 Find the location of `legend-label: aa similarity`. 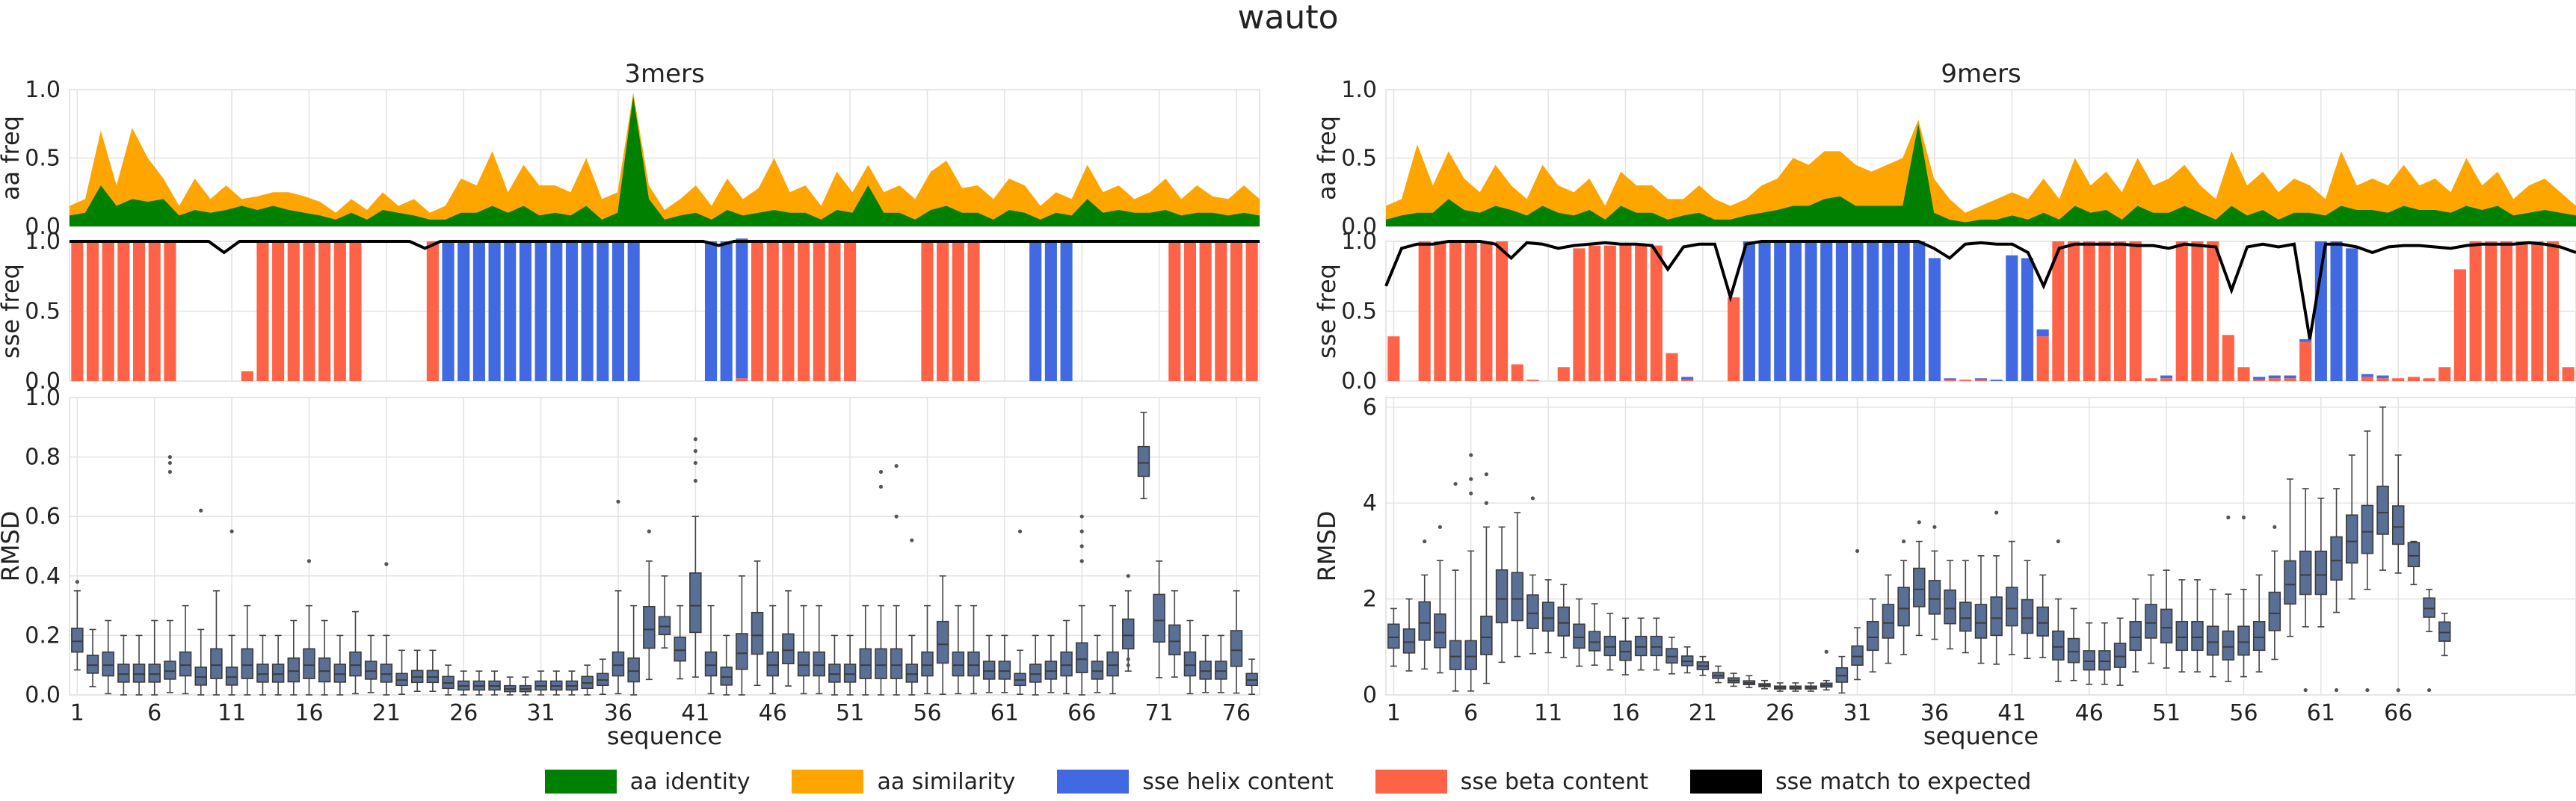

legend-label: aa similarity is located at coordinates (946, 781).